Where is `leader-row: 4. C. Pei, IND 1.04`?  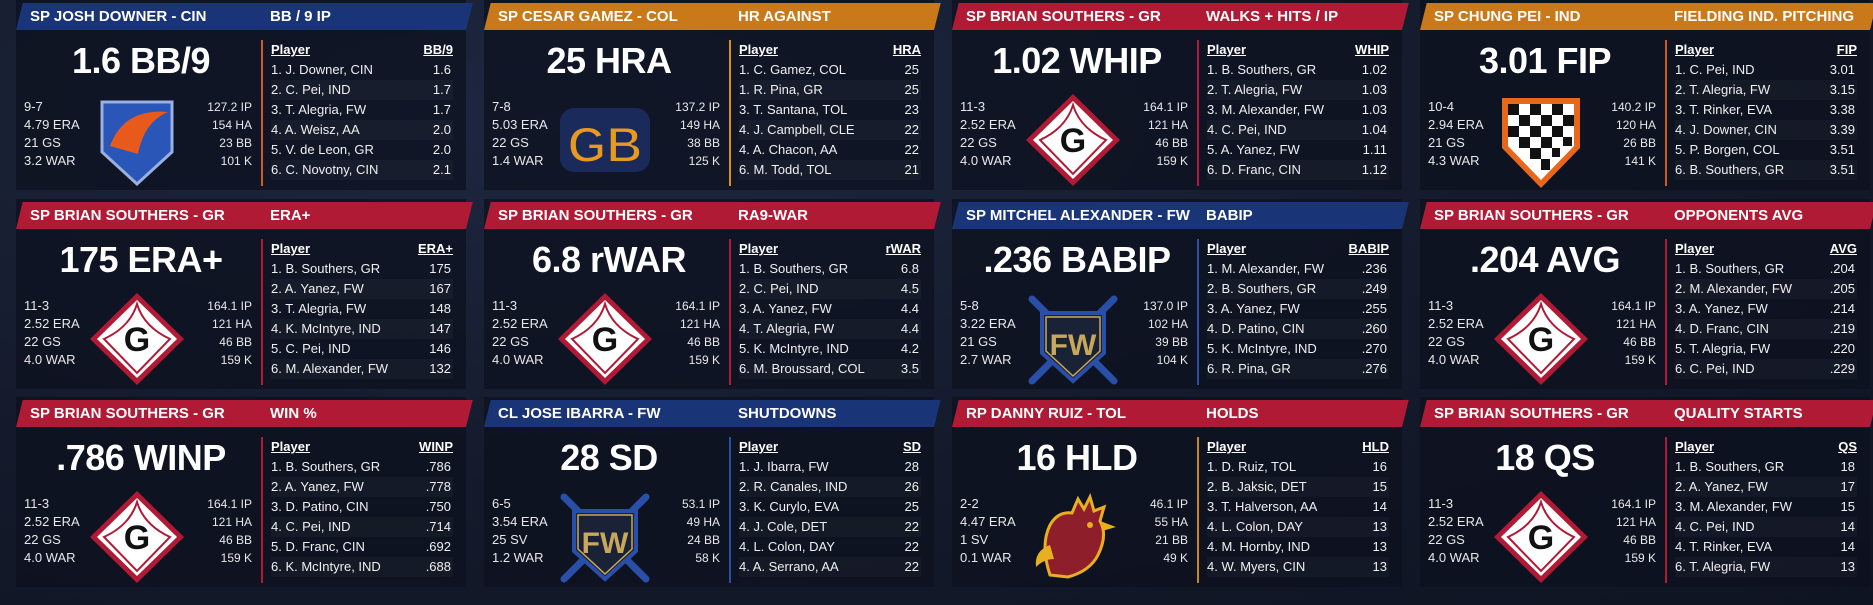
leader-row: 4. C. Pei, IND 1.04 is located at coordinates (1298, 130).